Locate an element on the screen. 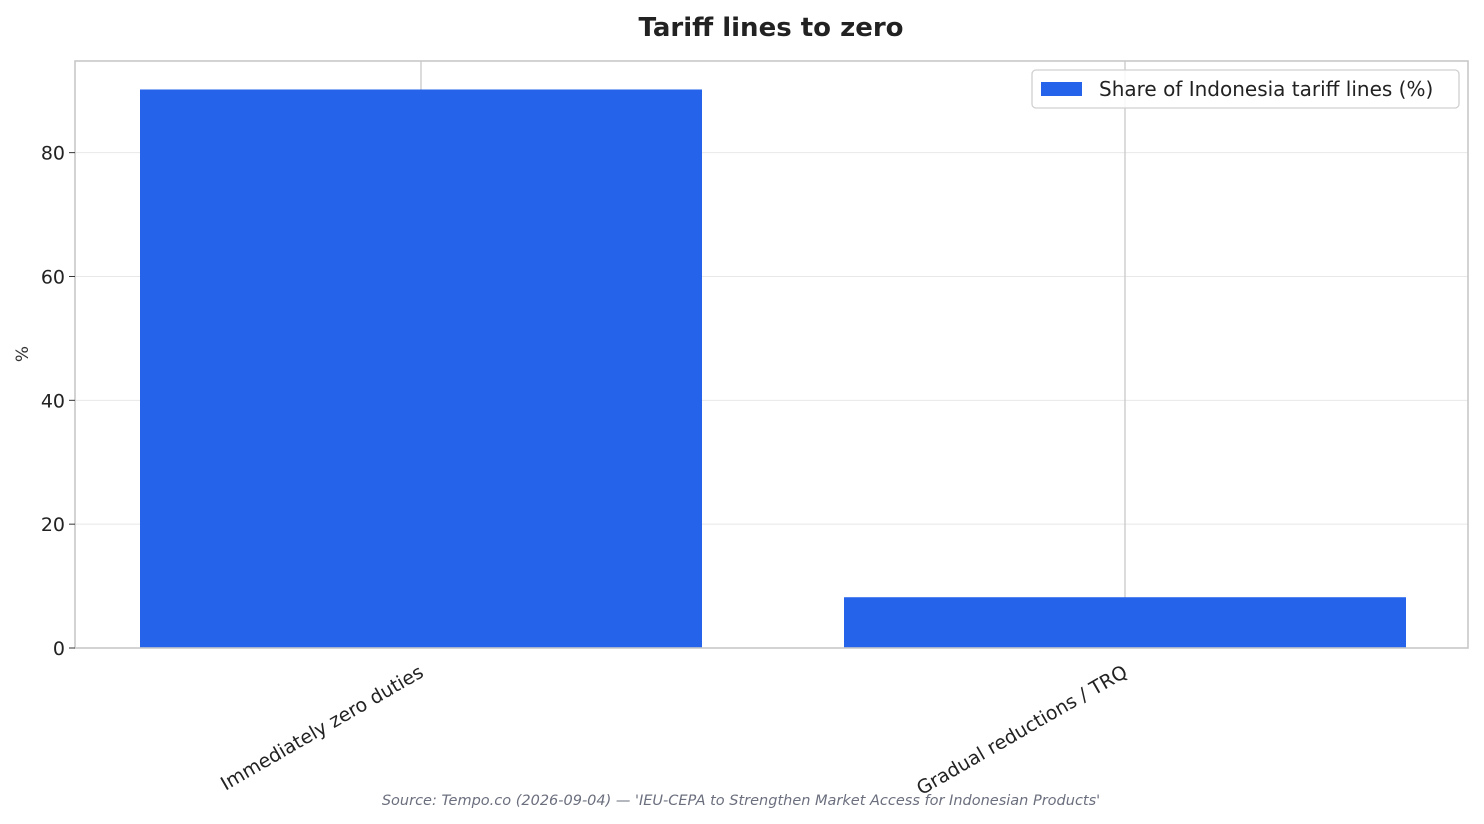  legend-box is located at coordinates (1245, 89).